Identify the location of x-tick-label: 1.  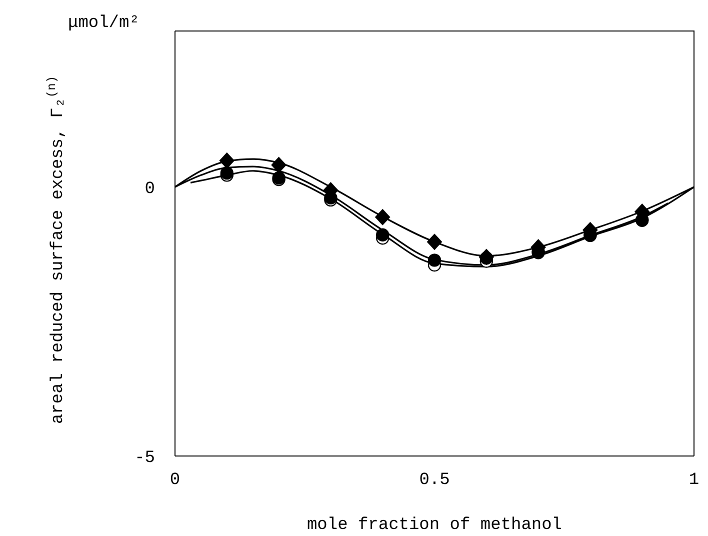
(694, 480).